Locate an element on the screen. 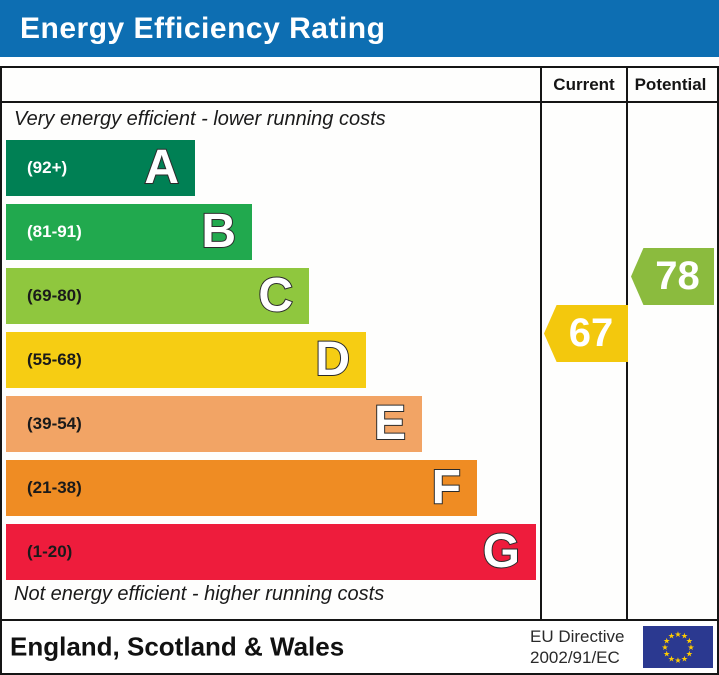 The height and width of the screenshot is (675, 719). band-e-letter: E is located at coordinates (390, 423).